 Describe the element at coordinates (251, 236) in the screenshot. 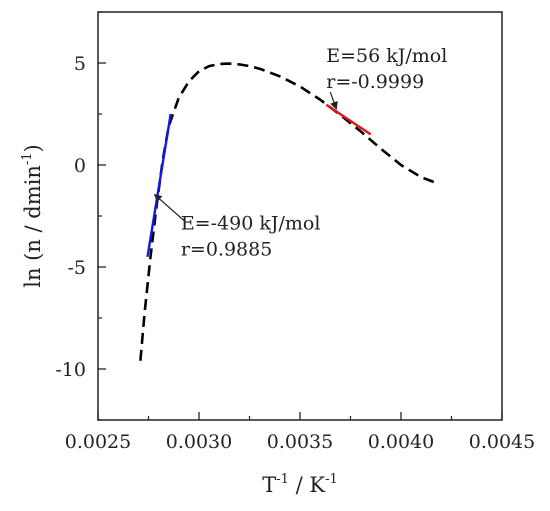

I see `annotation-text-1: E=-490 kJ/mol r=0.9885` at that location.